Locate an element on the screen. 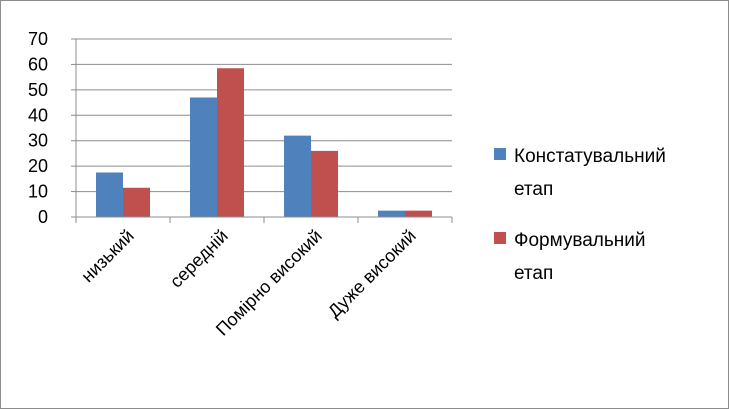 This screenshot has height=409, width=729. y-tick-label-2: 20 is located at coordinates (38, 166).